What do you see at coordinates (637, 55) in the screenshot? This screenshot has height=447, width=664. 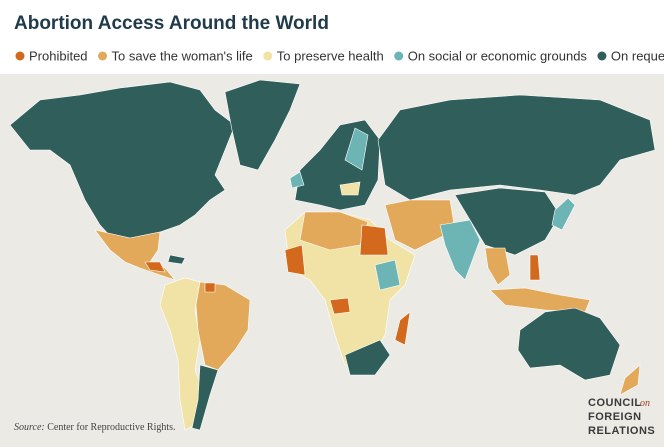 I see `legend-label: On request` at bounding box center [637, 55].